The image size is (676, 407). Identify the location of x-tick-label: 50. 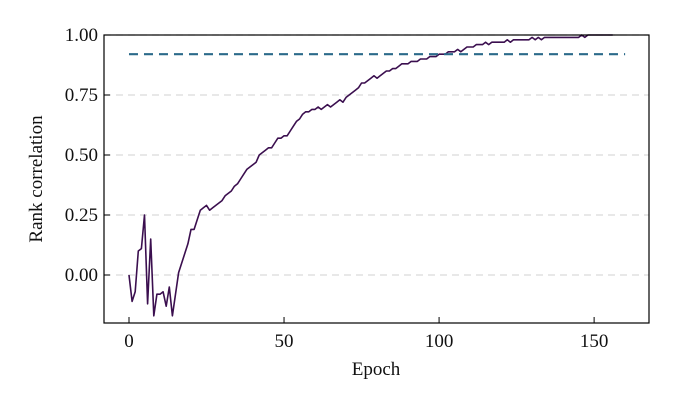
(284, 341).